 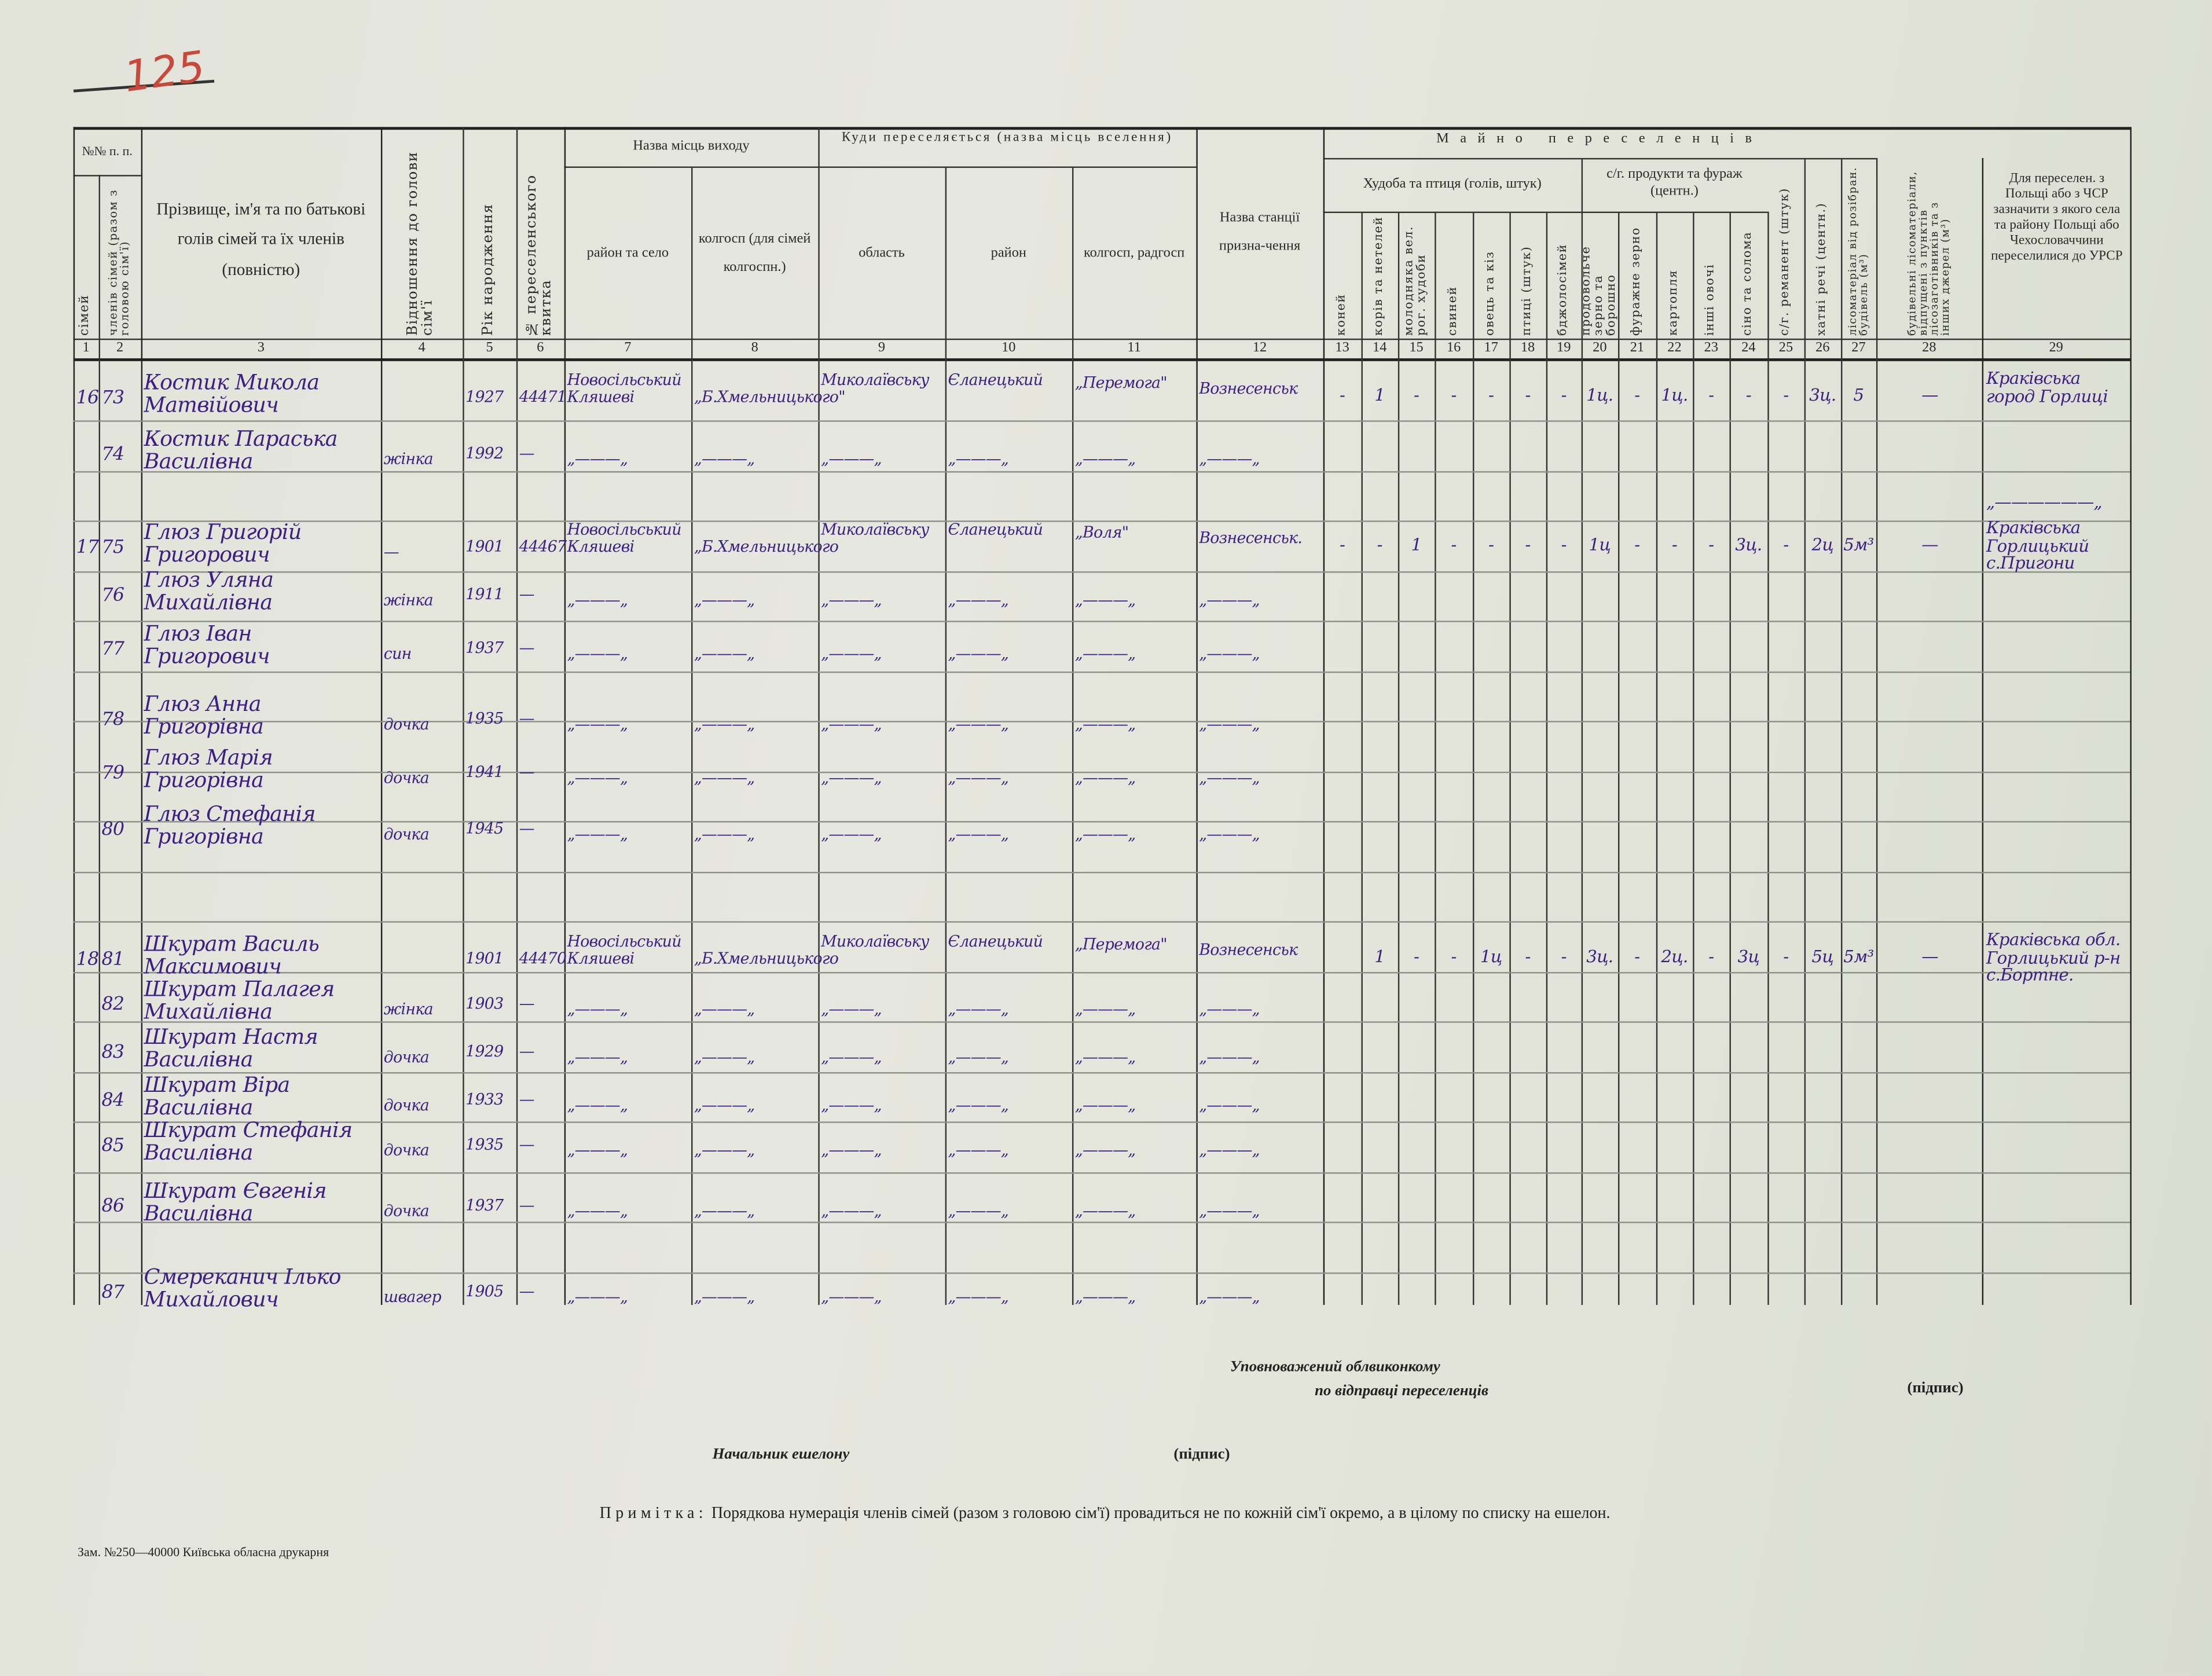 What do you see at coordinates (2044, 502) in the screenshot?
I see `origin-place: „——————„` at bounding box center [2044, 502].